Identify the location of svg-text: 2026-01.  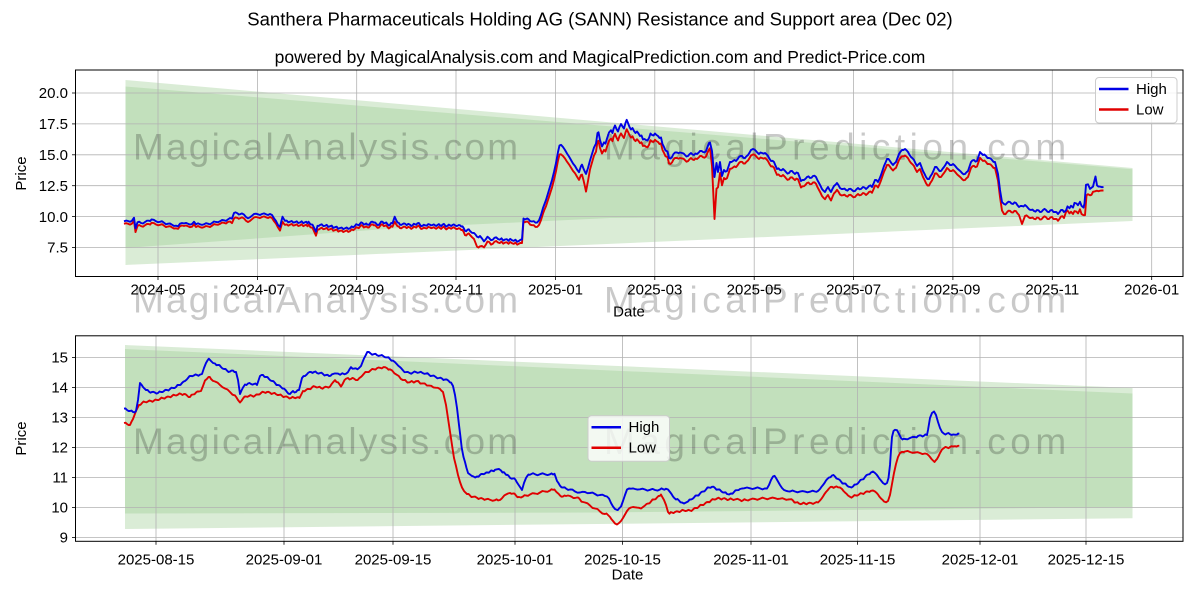
(1151, 290).